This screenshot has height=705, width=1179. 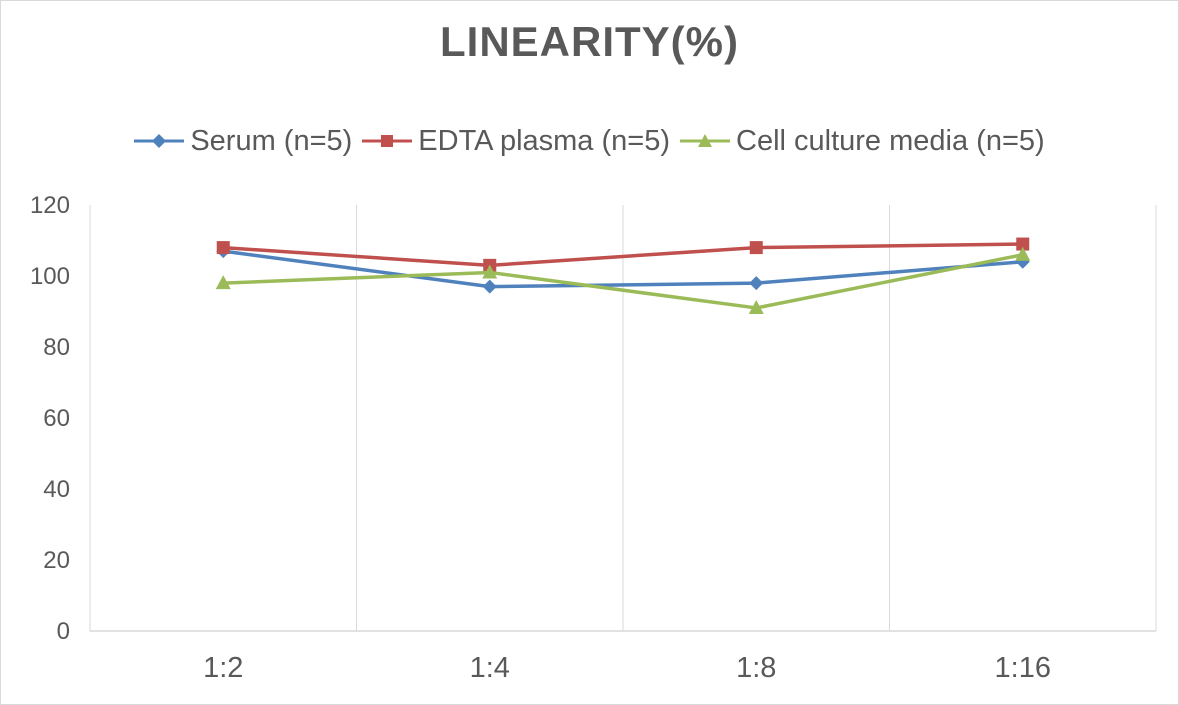 I want to click on x-tick-label: 1:2, so click(x=223, y=668).